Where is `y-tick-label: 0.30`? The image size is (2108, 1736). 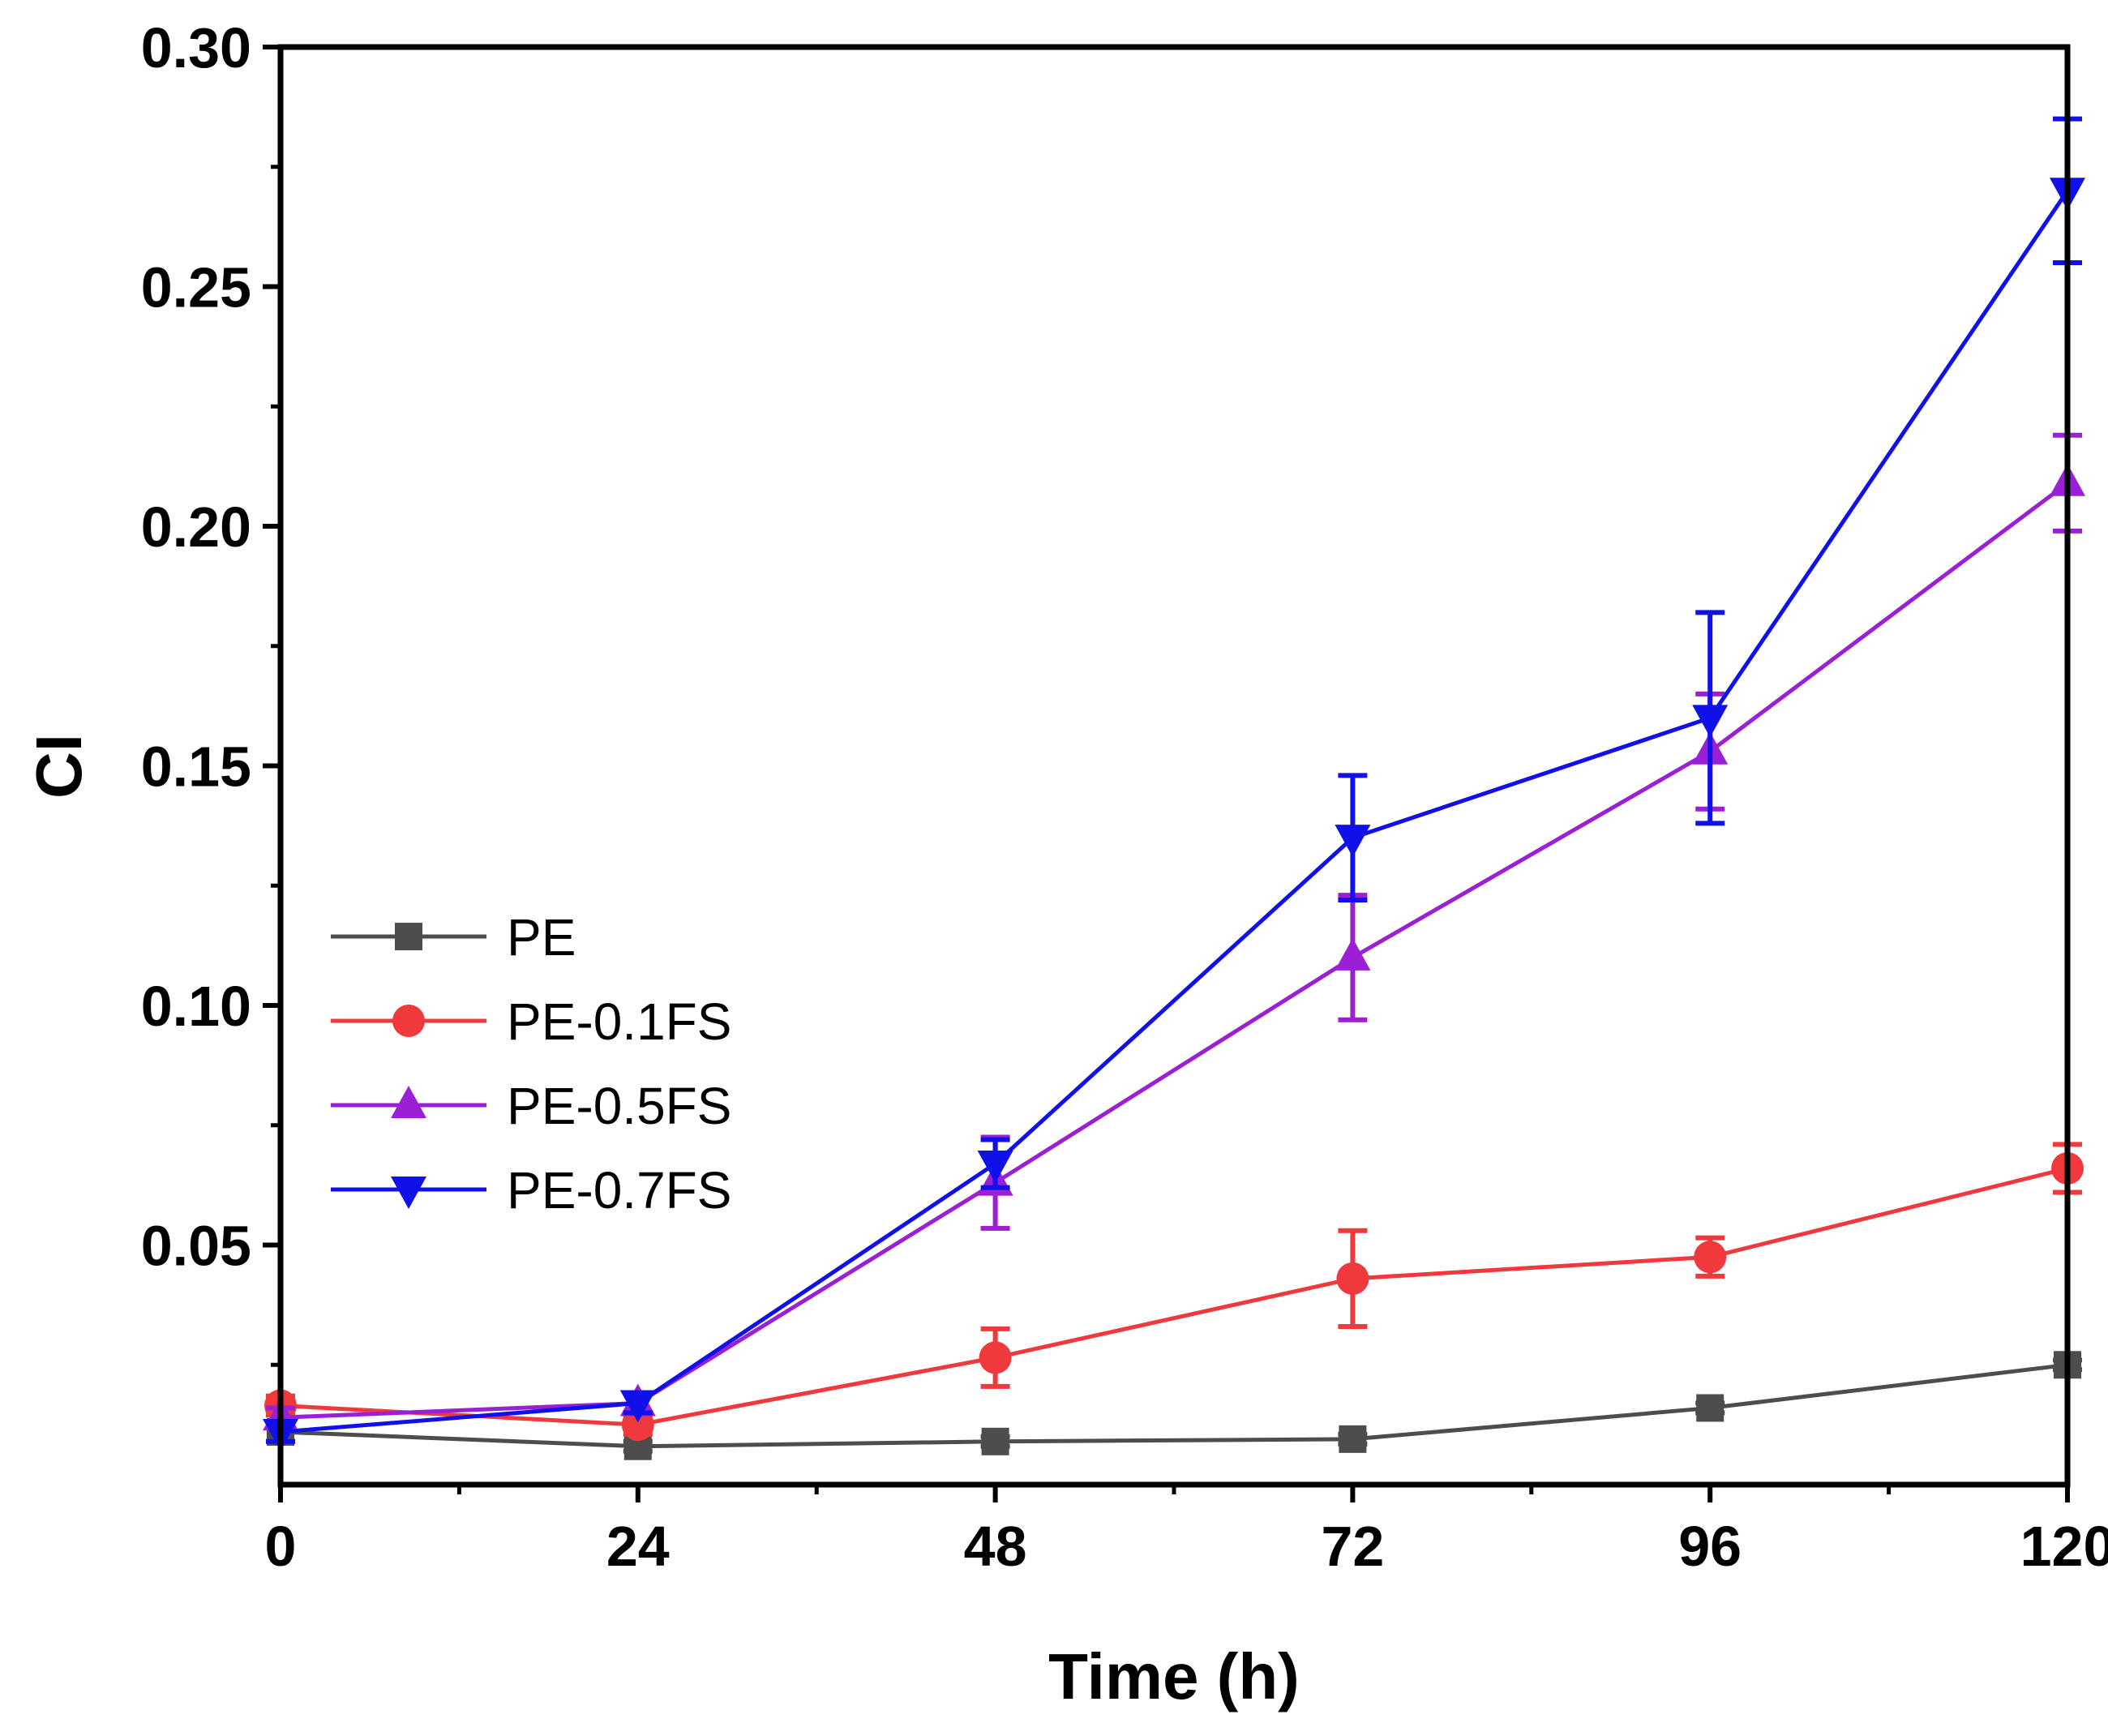 y-tick-label: 0.30 is located at coordinates (196, 48).